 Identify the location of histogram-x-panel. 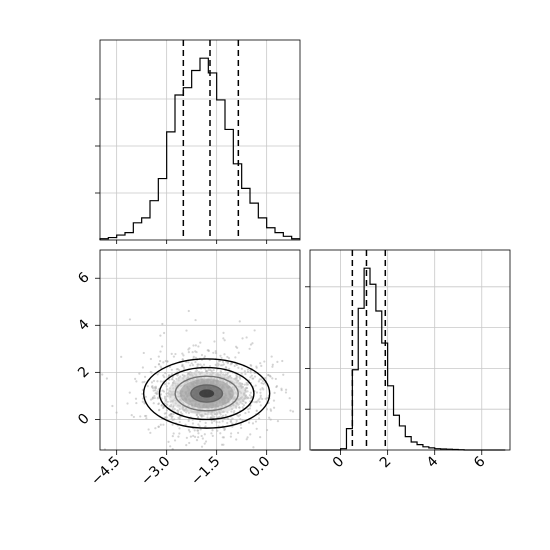
(198, 141).